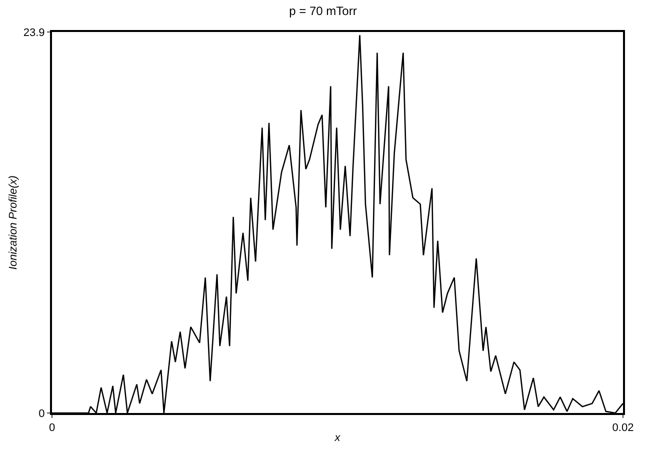 The width and height of the screenshot is (646, 454). What do you see at coordinates (337, 438) in the screenshot?
I see `x-axis-title: x` at bounding box center [337, 438].